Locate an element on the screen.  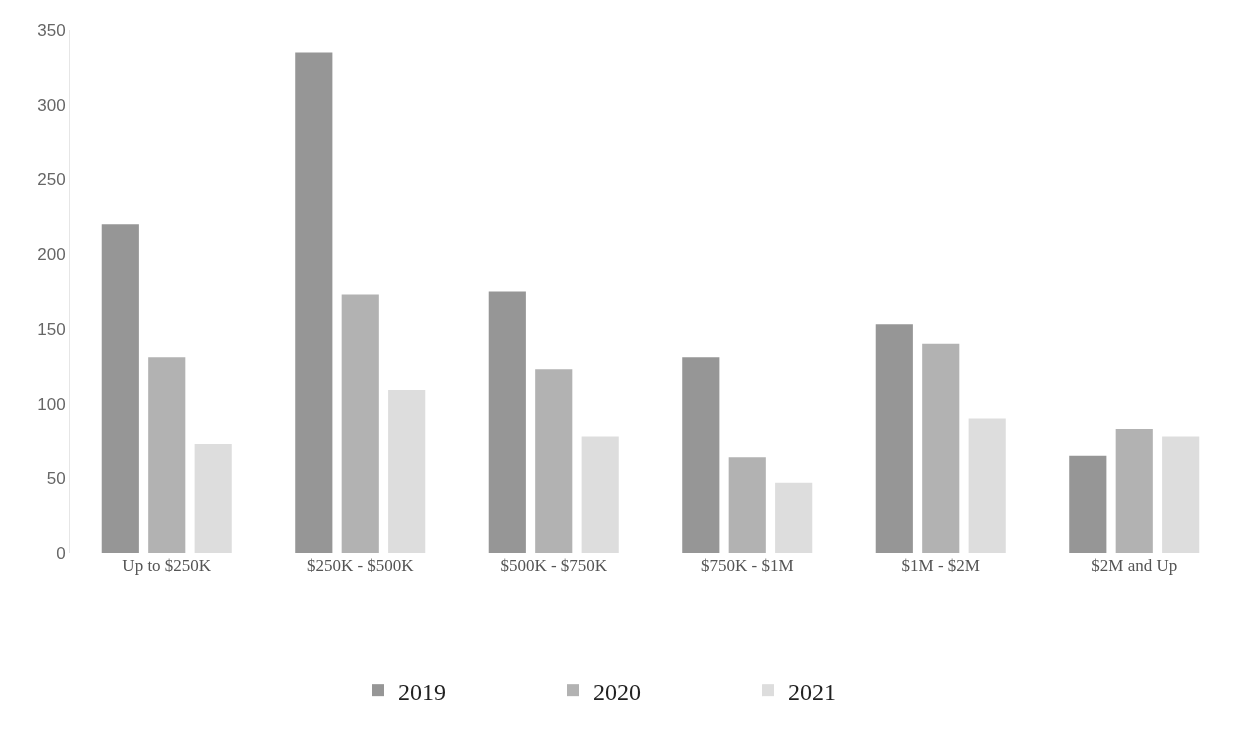
legend-label: 2019 is located at coordinates (422, 691).